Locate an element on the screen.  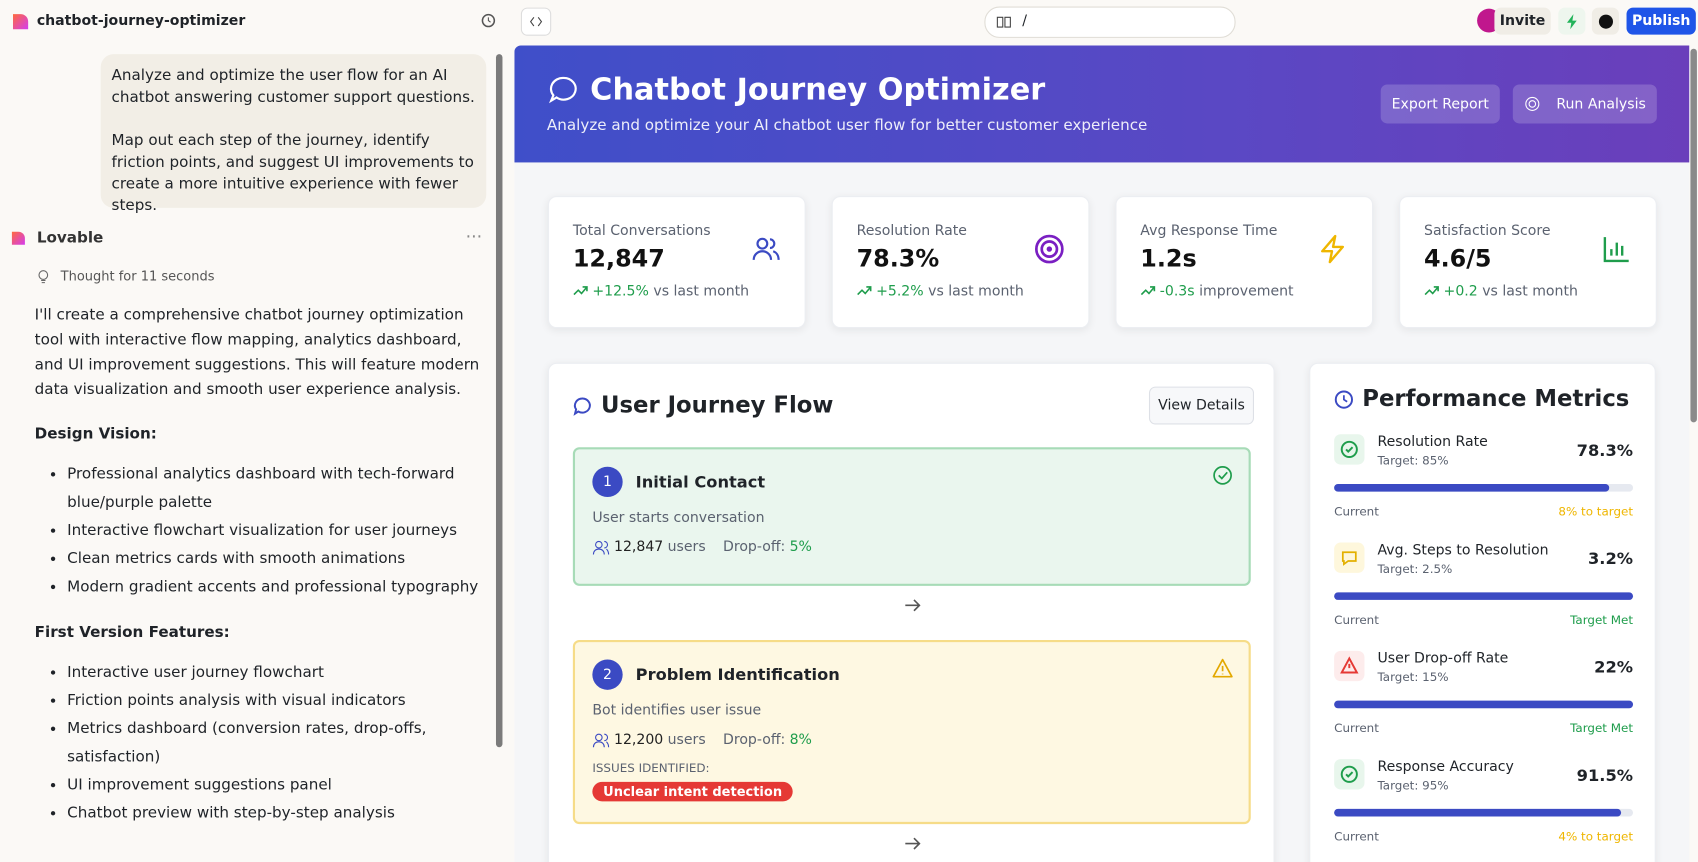
url-path: / is located at coordinates (1025, 21).